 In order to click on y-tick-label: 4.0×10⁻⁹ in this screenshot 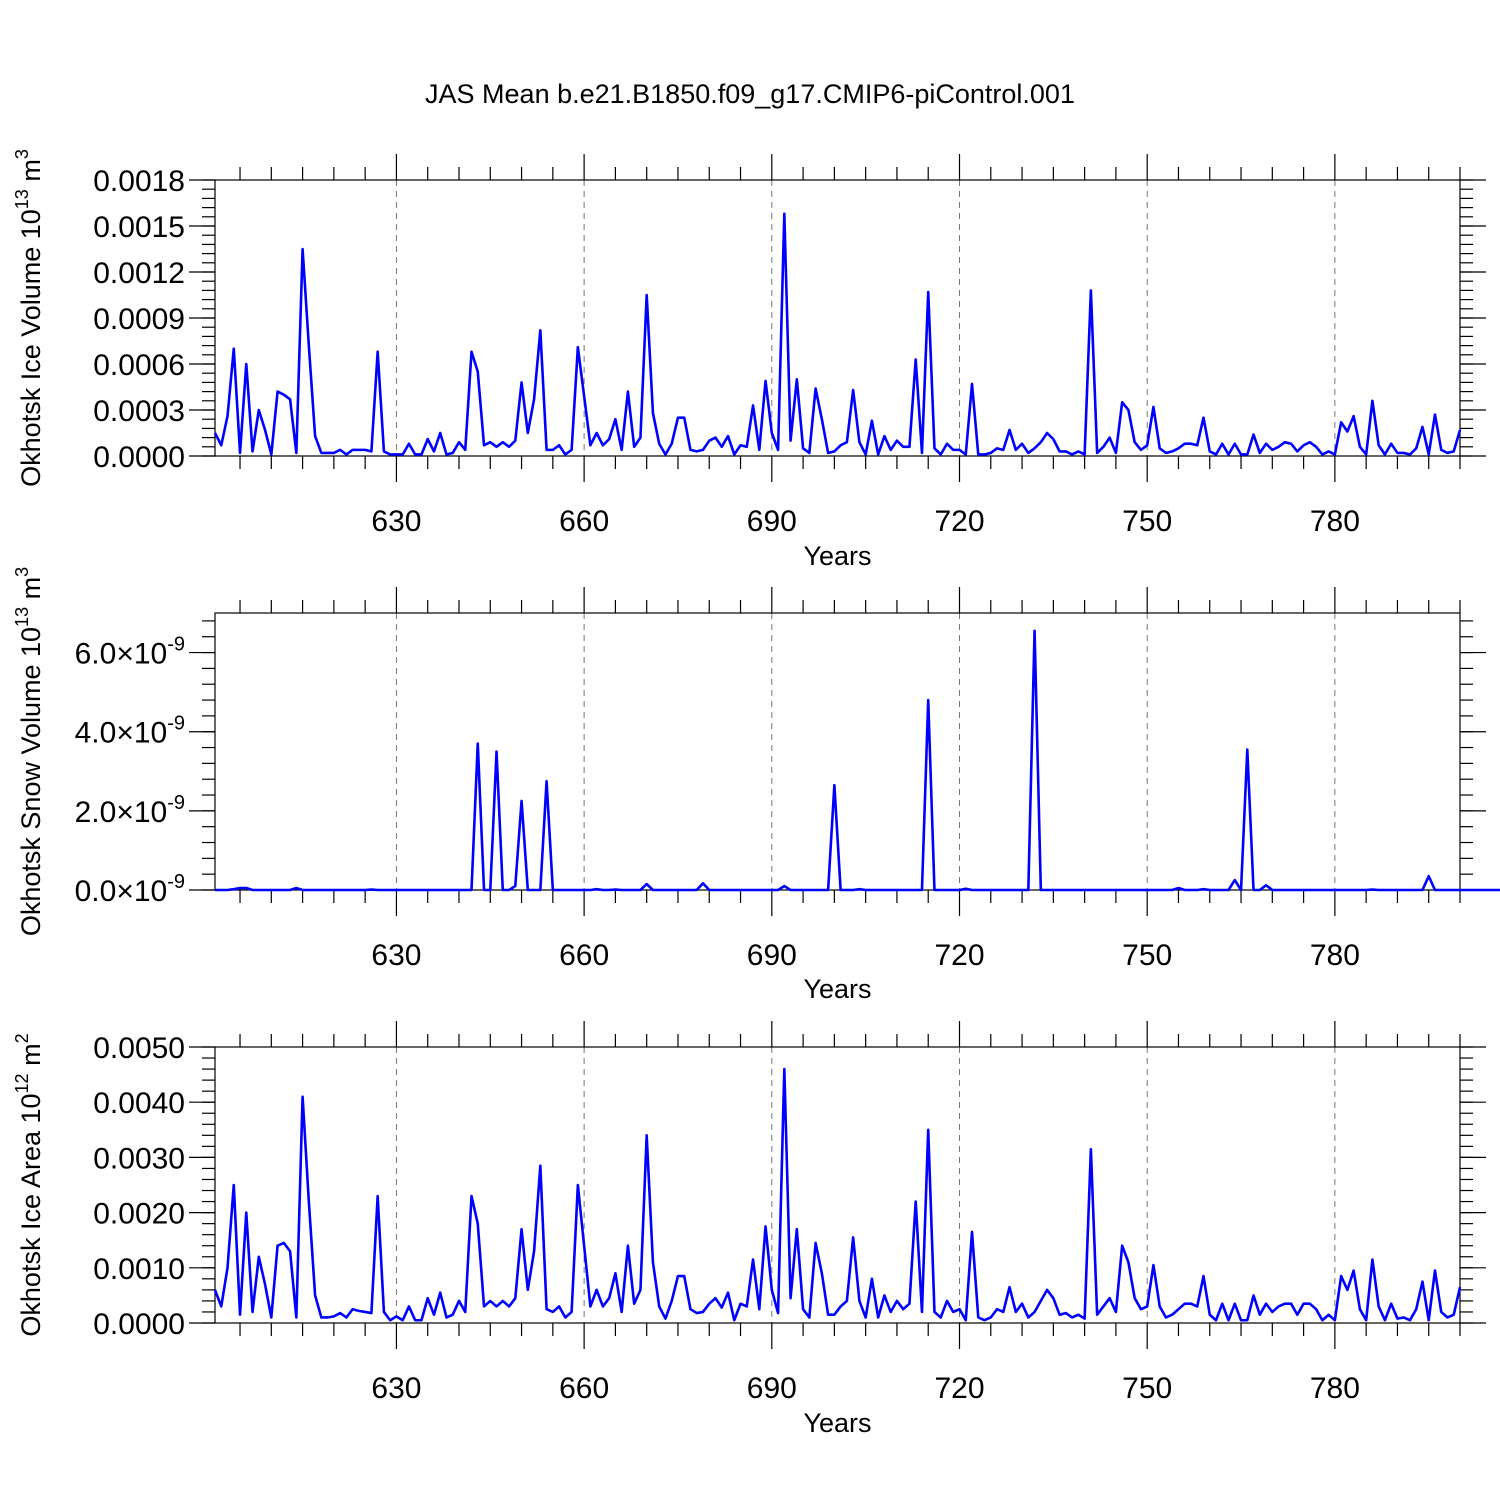, I will do `click(130, 731)`.